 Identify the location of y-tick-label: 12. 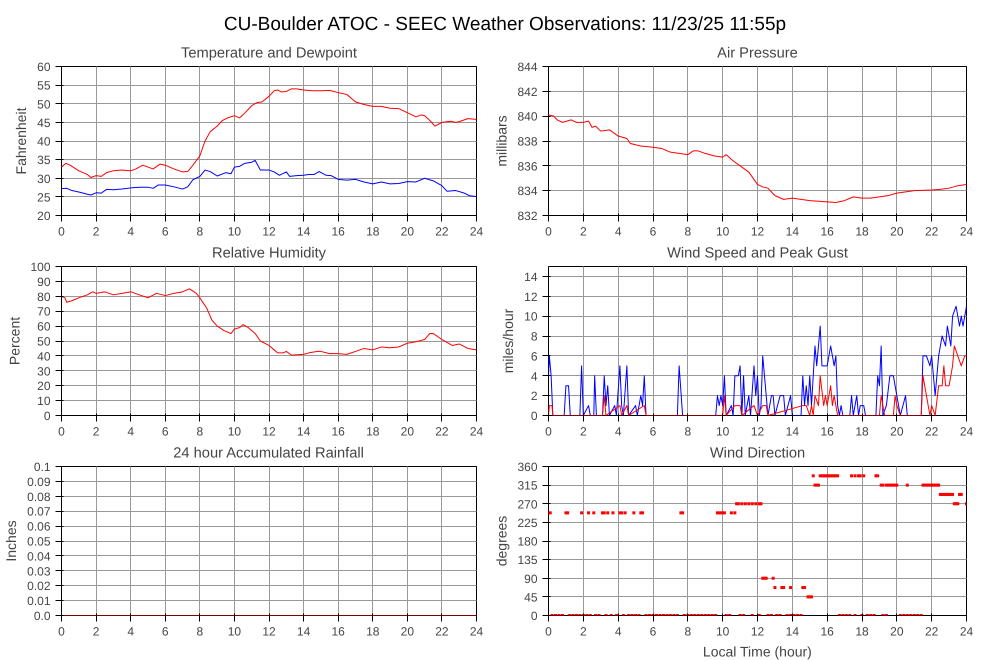
(531, 297).